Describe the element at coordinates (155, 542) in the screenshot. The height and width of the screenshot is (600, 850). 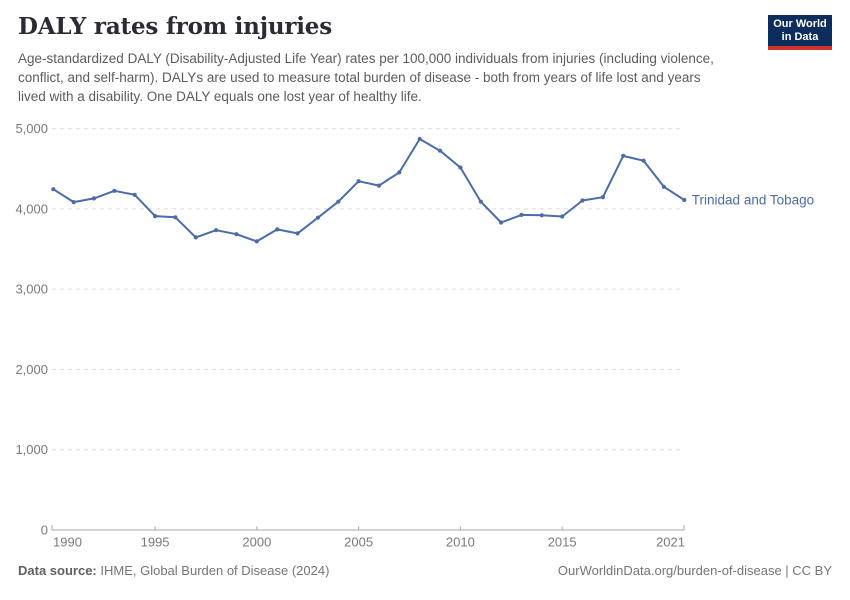
I see `x-tick-label: 1995` at that location.